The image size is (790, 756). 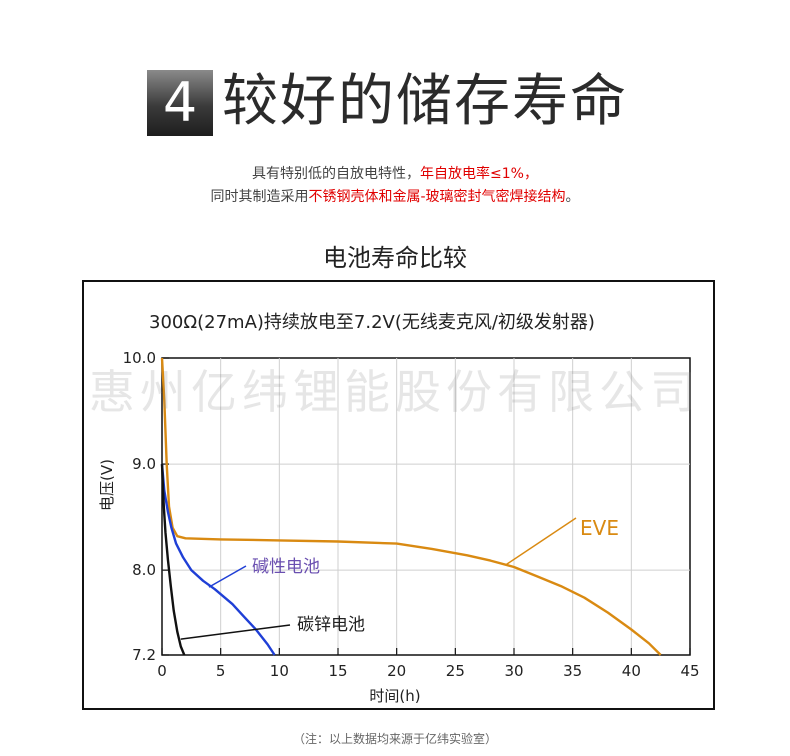 I want to click on x-tick-label: 25, so click(x=455, y=671).